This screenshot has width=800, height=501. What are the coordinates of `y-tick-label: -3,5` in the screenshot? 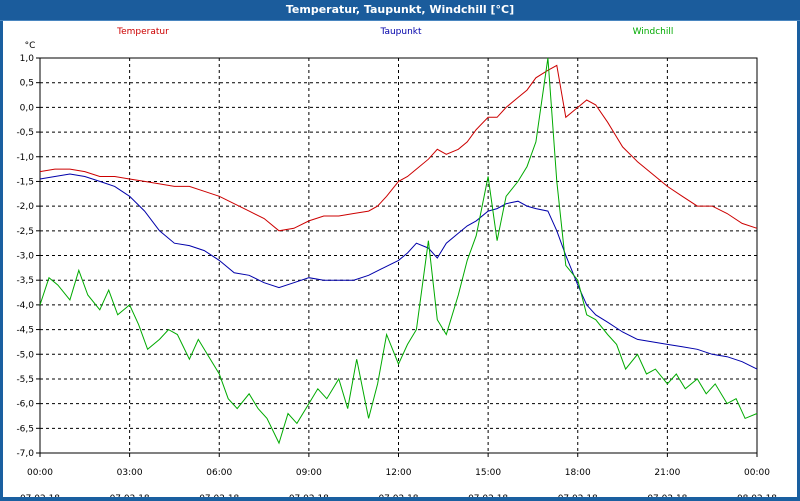 It's located at (25, 281).